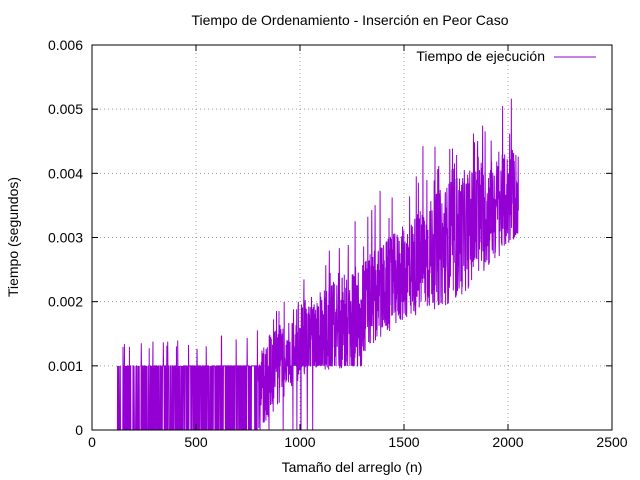 This screenshot has width=640, height=480. I want to click on y-tick-label: 0.005, so click(65, 109).